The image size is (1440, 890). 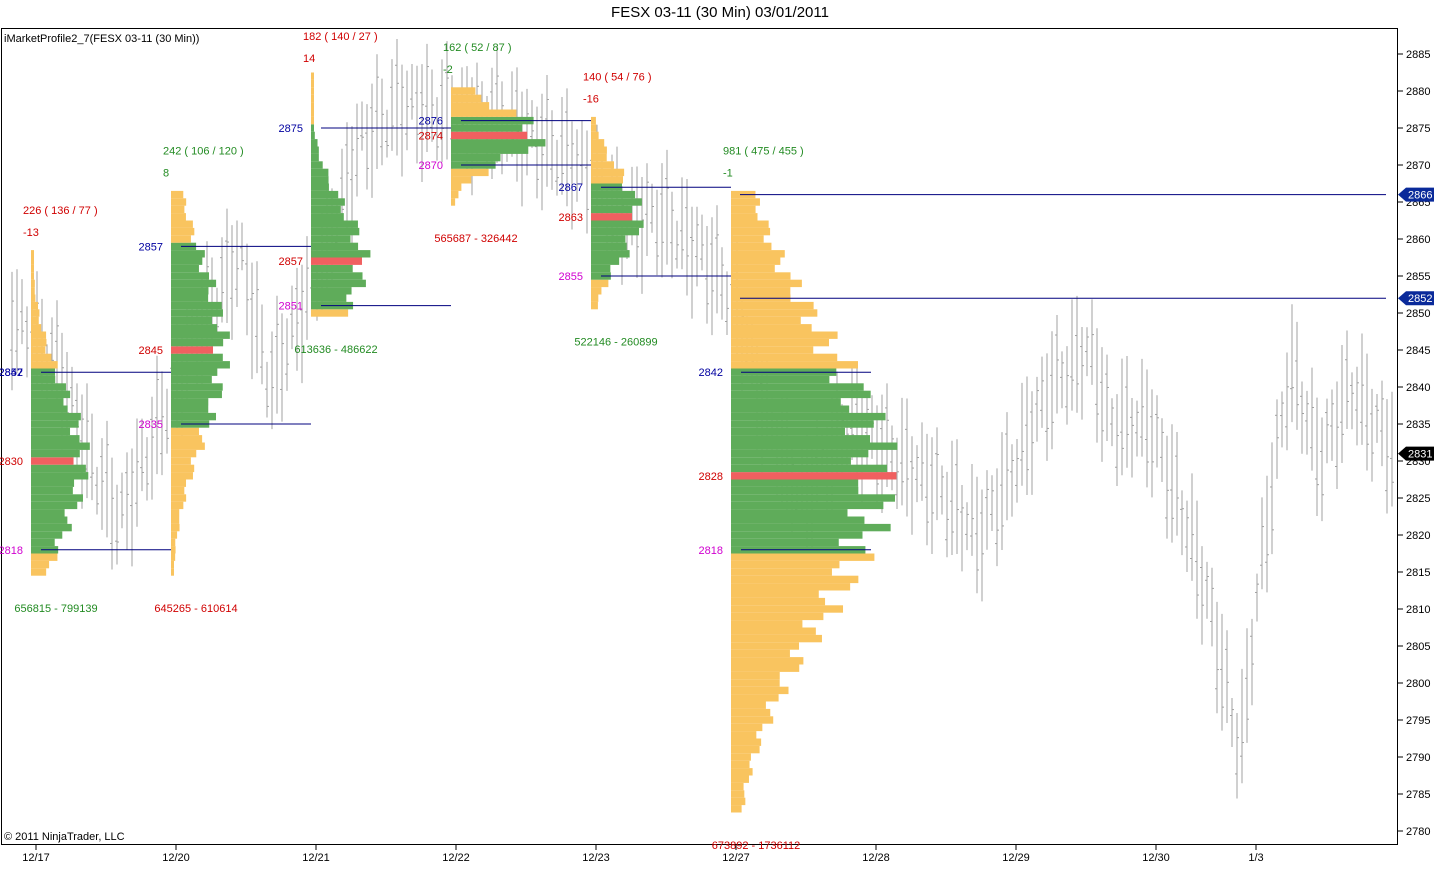 What do you see at coordinates (309, 59) in the screenshot?
I see `profile-delta-label: 14` at bounding box center [309, 59].